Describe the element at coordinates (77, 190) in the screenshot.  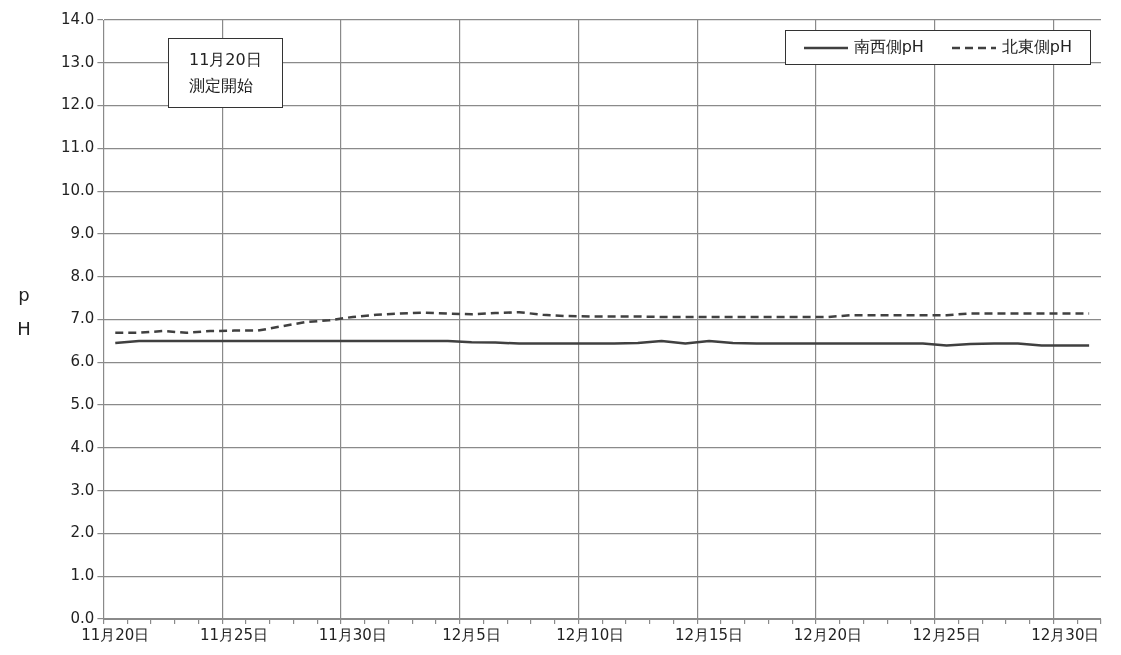
I see `y-tick-label: 10.0` at that location.